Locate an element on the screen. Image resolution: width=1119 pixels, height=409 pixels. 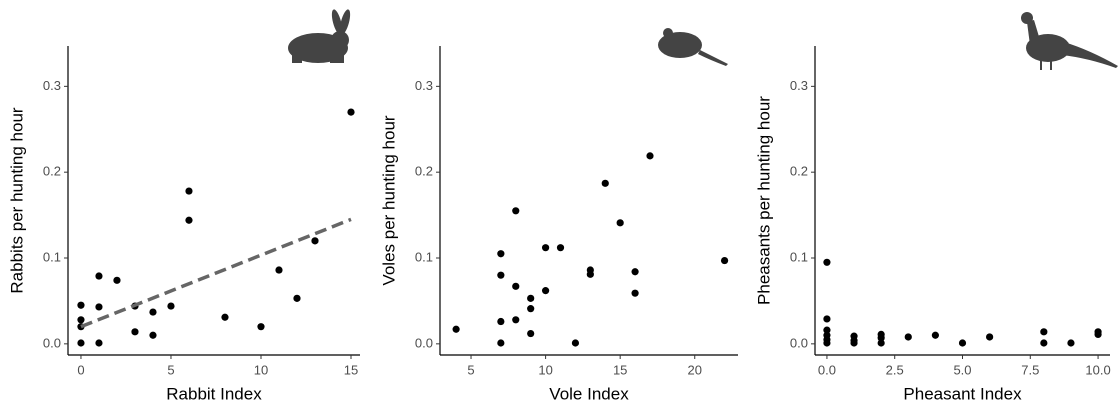
pheasant-icon is located at coordinates (1069, 41).